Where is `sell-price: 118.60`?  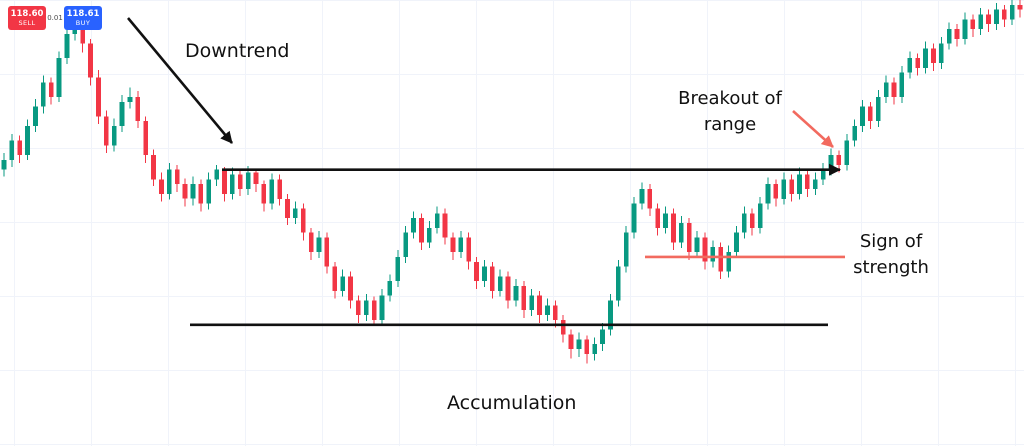
sell-price: 118.60 is located at coordinates (27, 13).